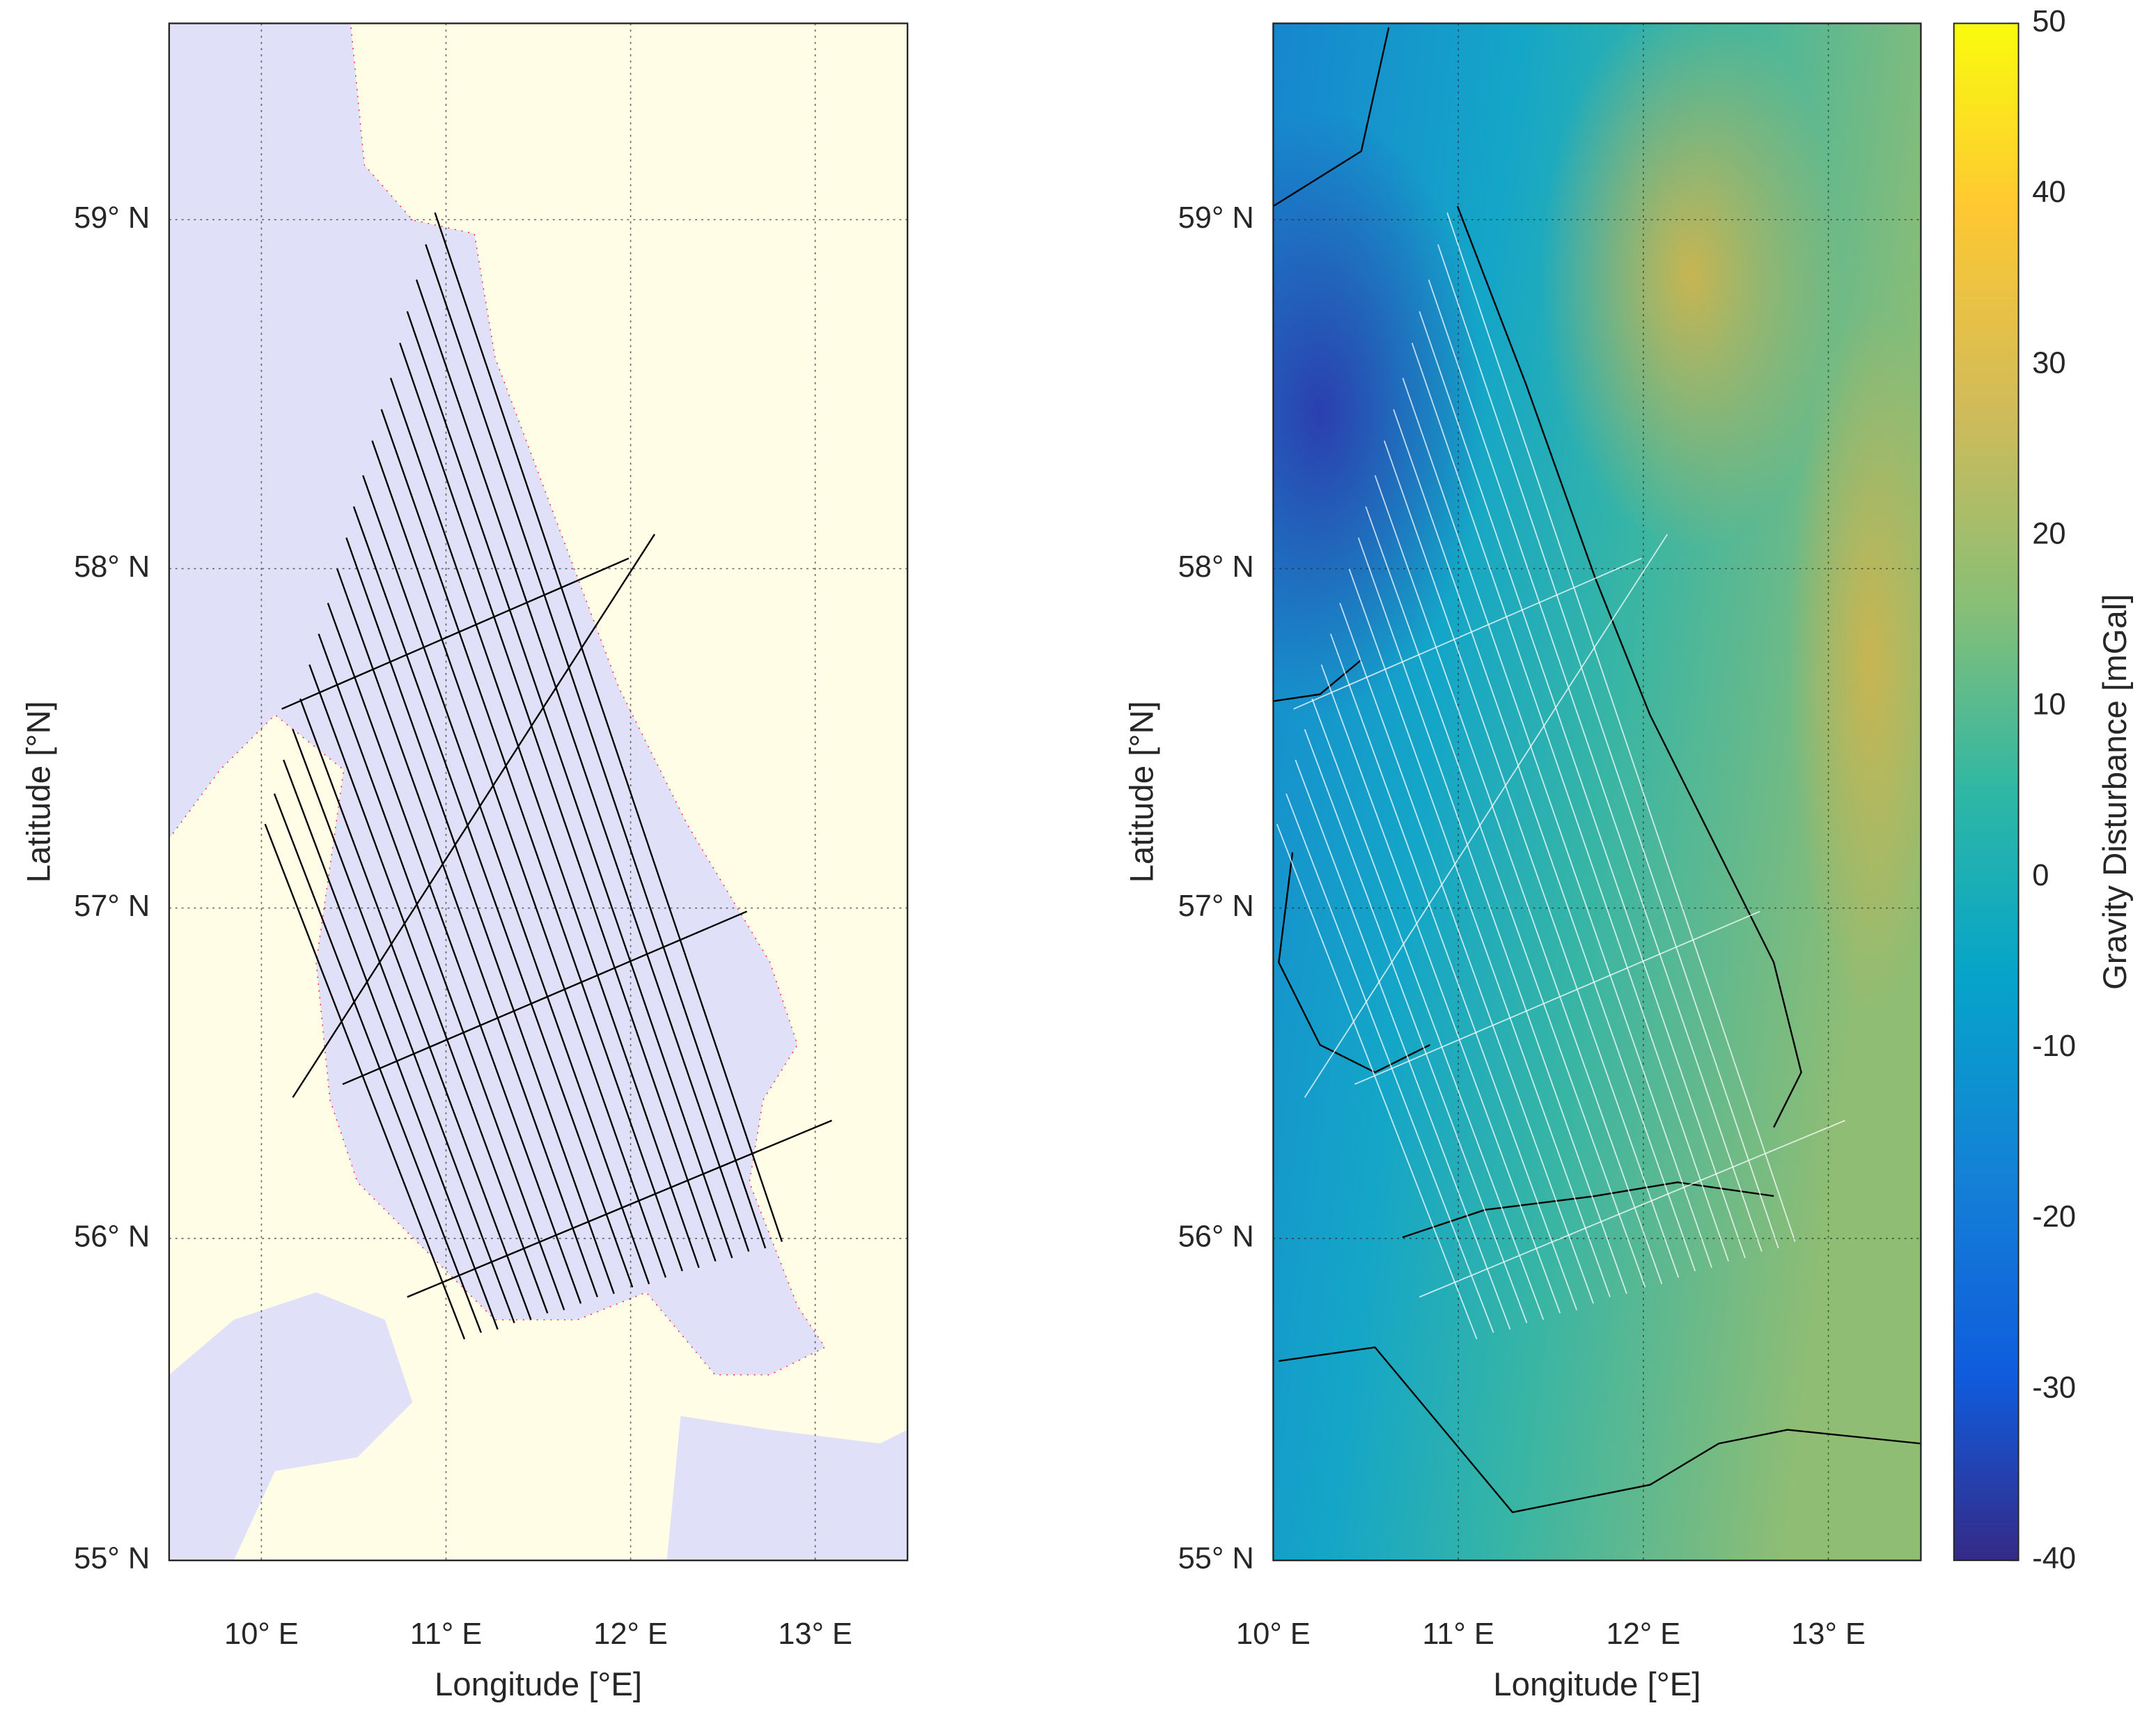 Image resolution: width=2156 pixels, height=1724 pixels. What do you see at coordinates (2048, 705) in the screenshot?
I see `colorbar-tick-label: 10` at bounding box center [2048, 705].